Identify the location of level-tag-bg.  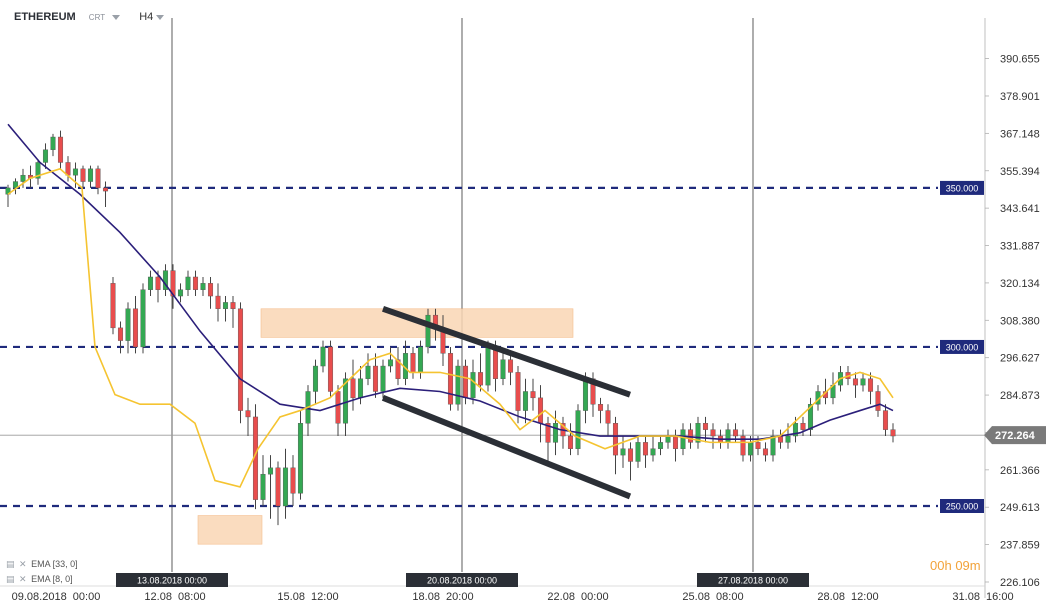
(962, 505).